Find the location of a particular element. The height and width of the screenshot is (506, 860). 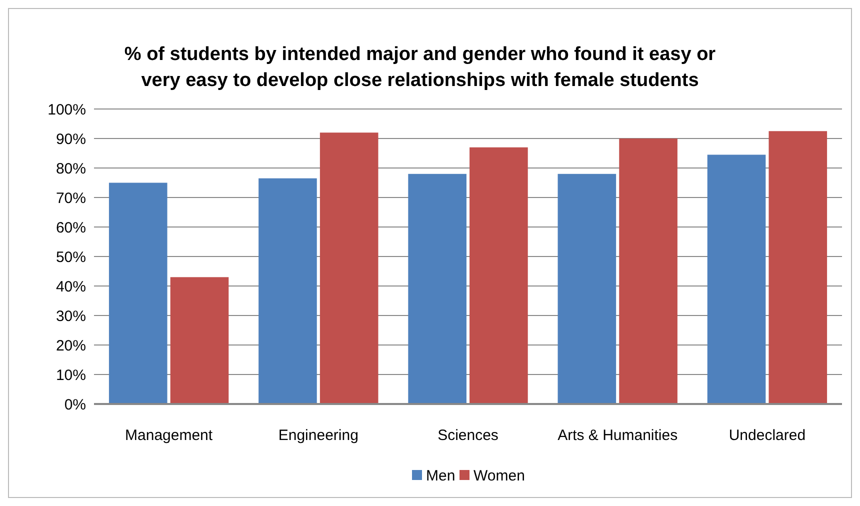

x-tick-label: Engineering is located at coordinates (318, 435).